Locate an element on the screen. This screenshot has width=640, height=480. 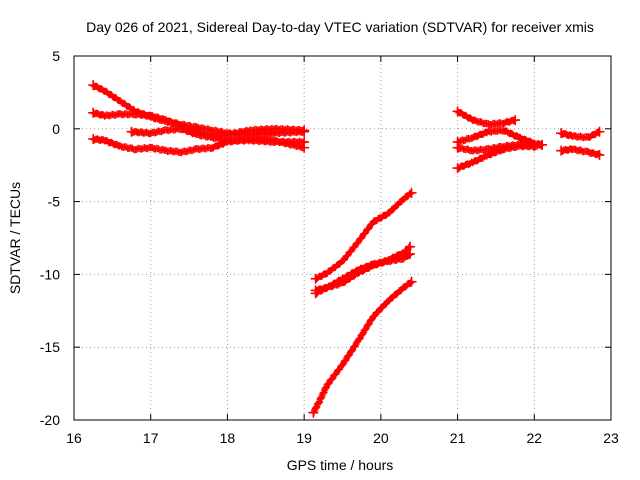
x-axis-label: GPS time / hours is located at coordinates (340, 465).